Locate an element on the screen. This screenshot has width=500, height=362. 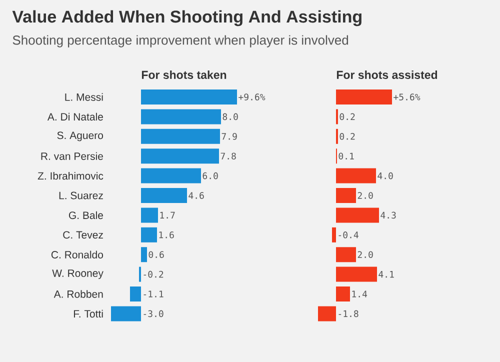
data-label: 8.0 is located at coordinates (230, 116).